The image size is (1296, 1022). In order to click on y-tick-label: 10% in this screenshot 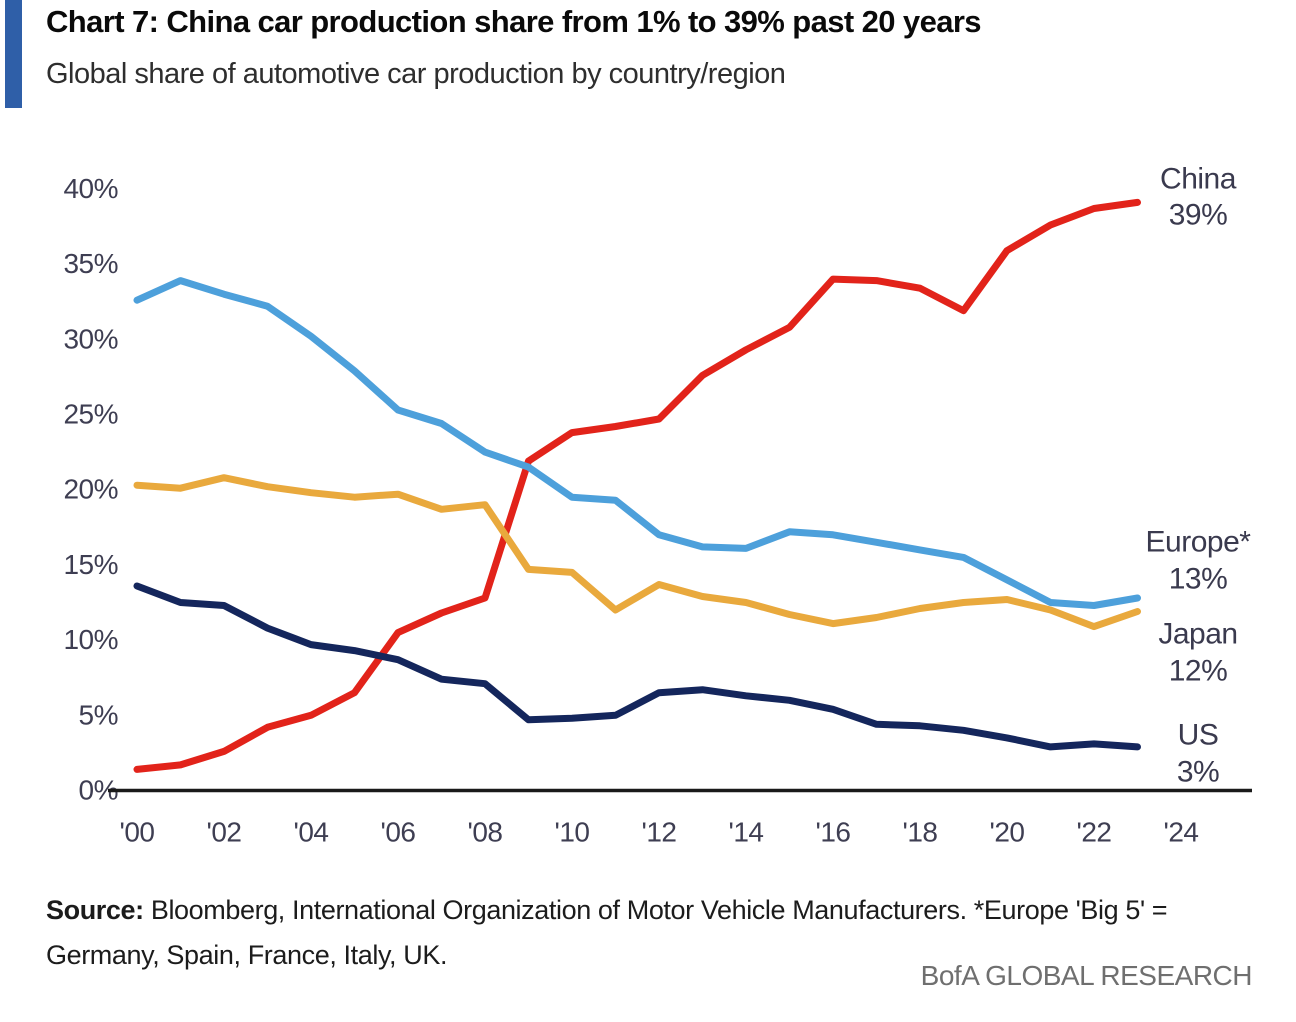, I will do `click(90, 639)`.